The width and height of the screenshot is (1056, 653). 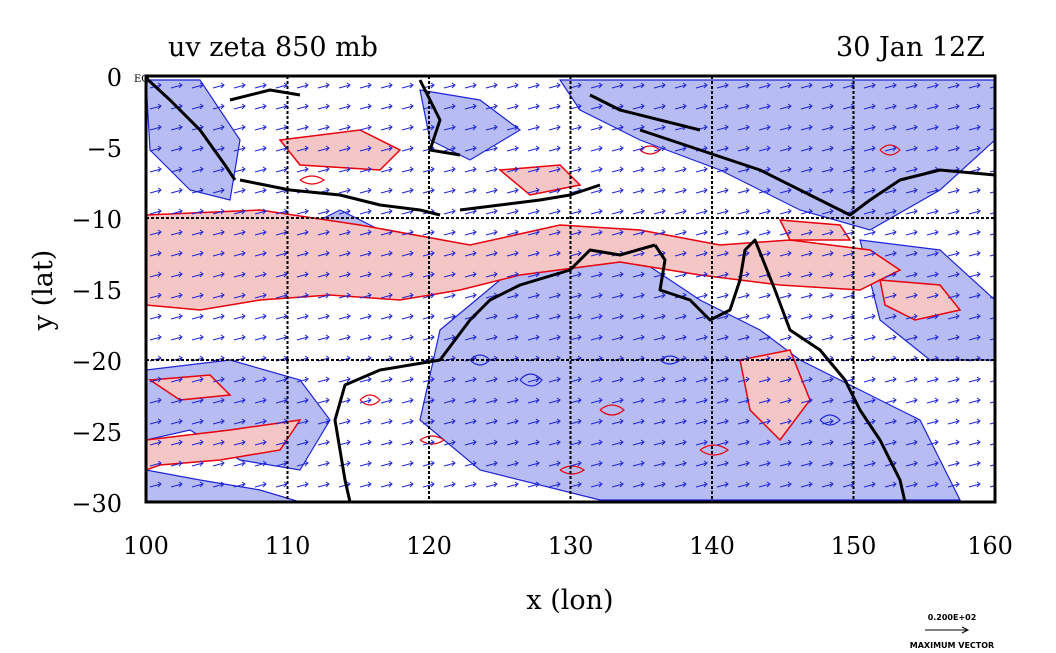 I want to click on y-tick-label: −10, so click(x=96, y=220).